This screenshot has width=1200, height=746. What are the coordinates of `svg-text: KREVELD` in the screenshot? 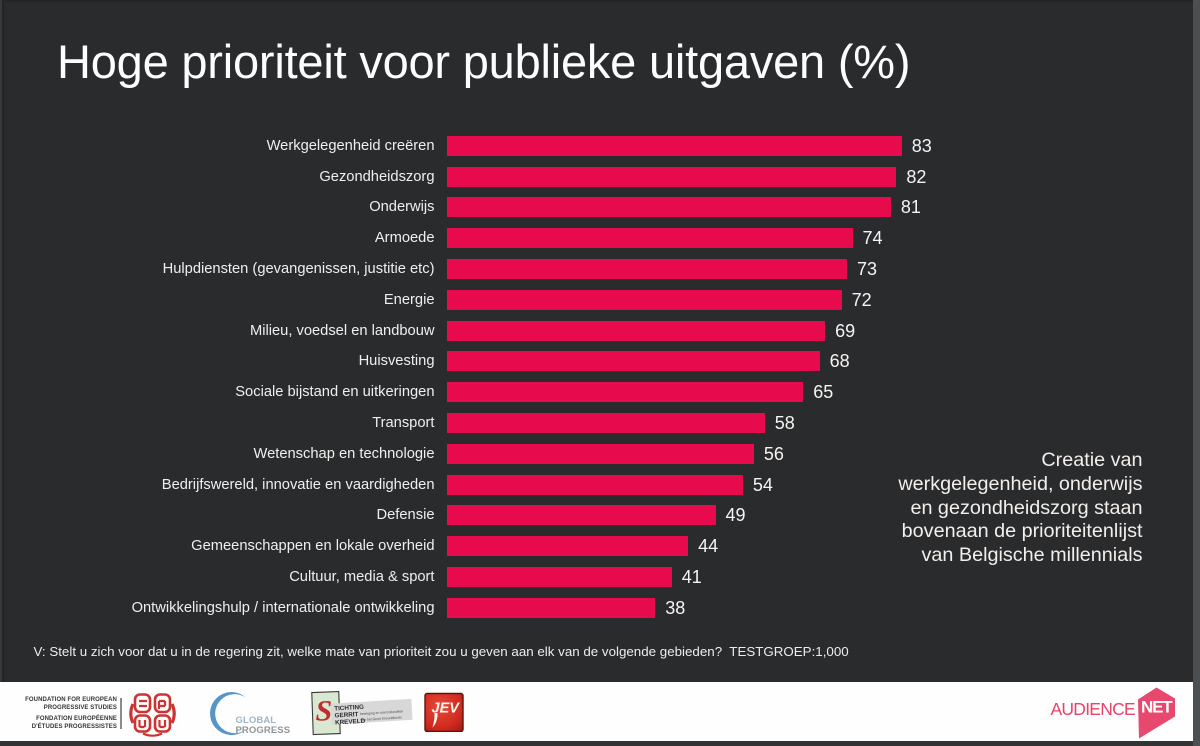 It's located at (350, 722).